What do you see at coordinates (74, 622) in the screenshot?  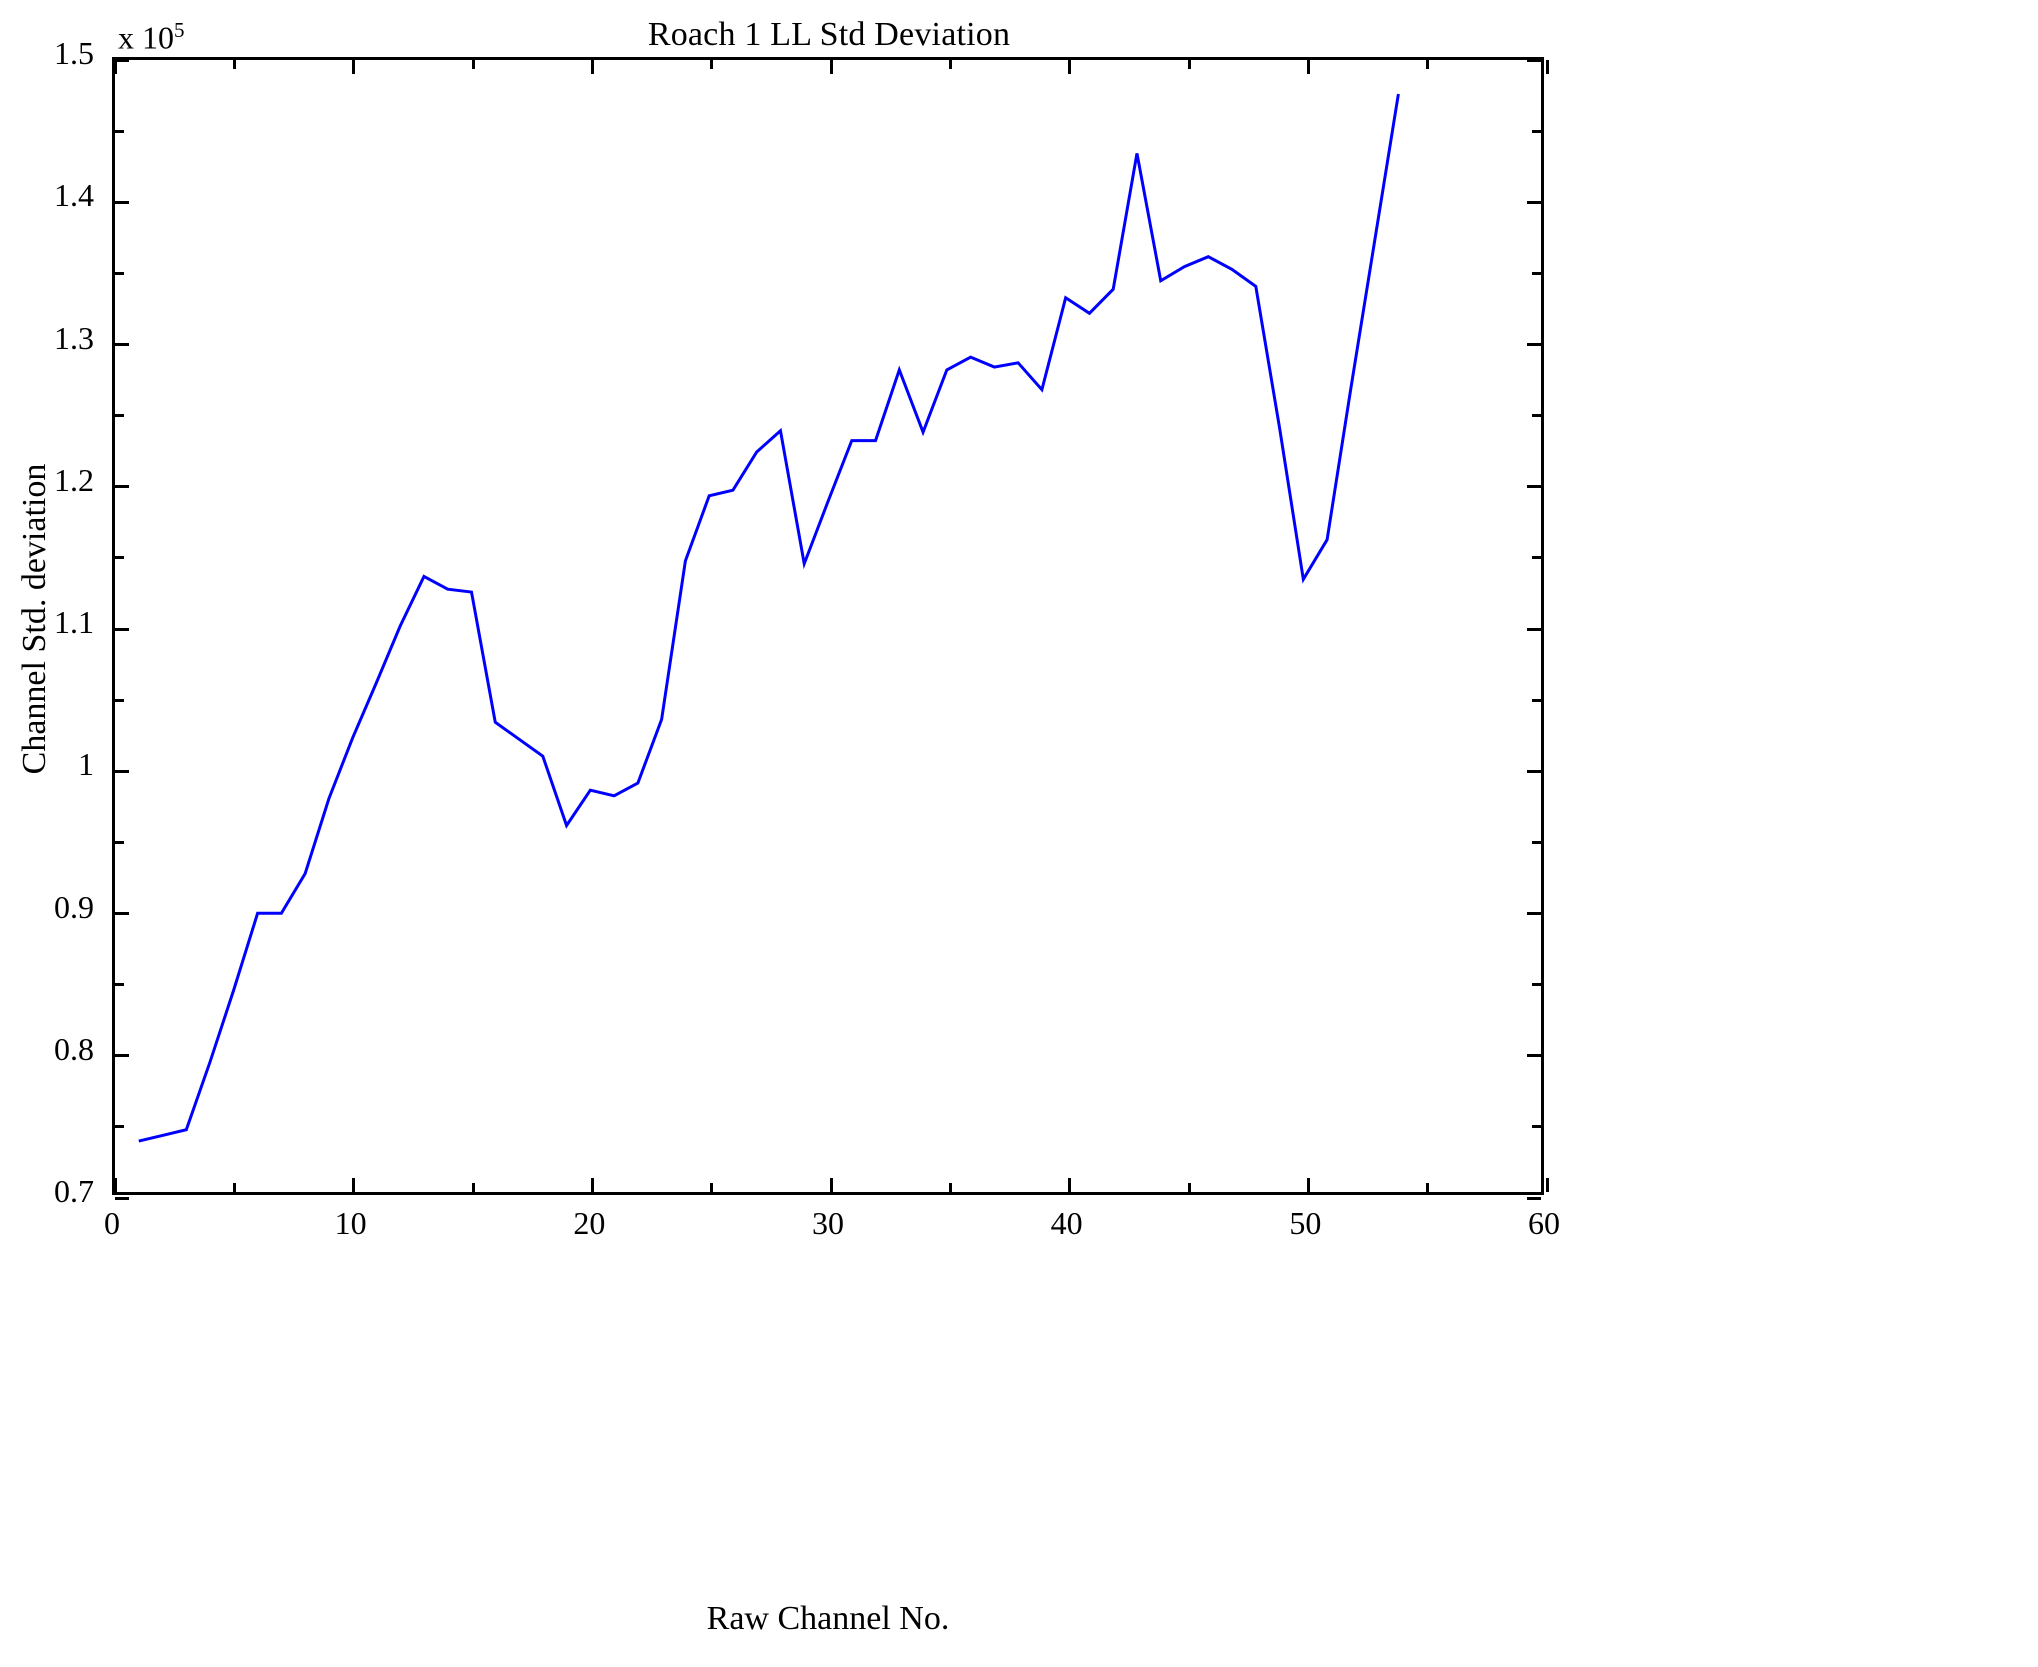 I see `y-tick-label: 1.1` at bounding box center [74, 622].